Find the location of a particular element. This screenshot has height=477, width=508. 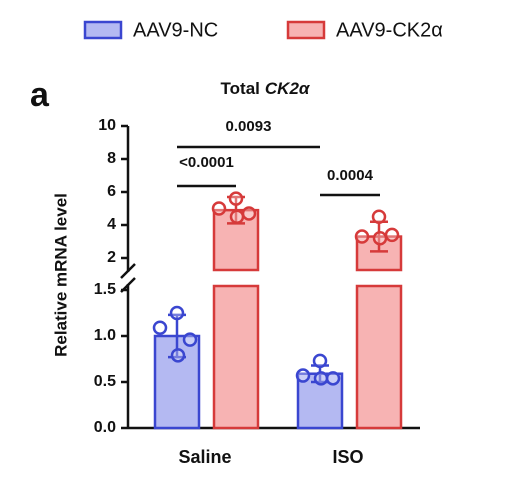

title-gene: CK2α is located at coordinates (288, 88).